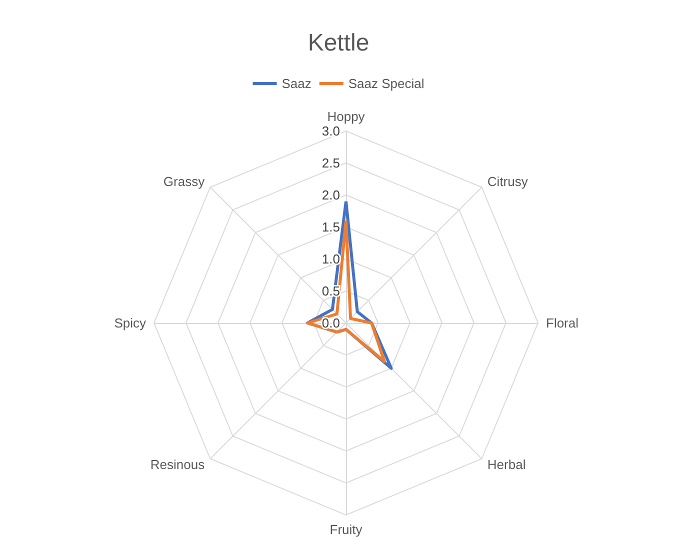 The width and height of the screenshot is (677, 547). What do you see at coordinates (346, 529) in the screenshot?
I see `spoke-label: Fruity` at bounding box center [346, 529].